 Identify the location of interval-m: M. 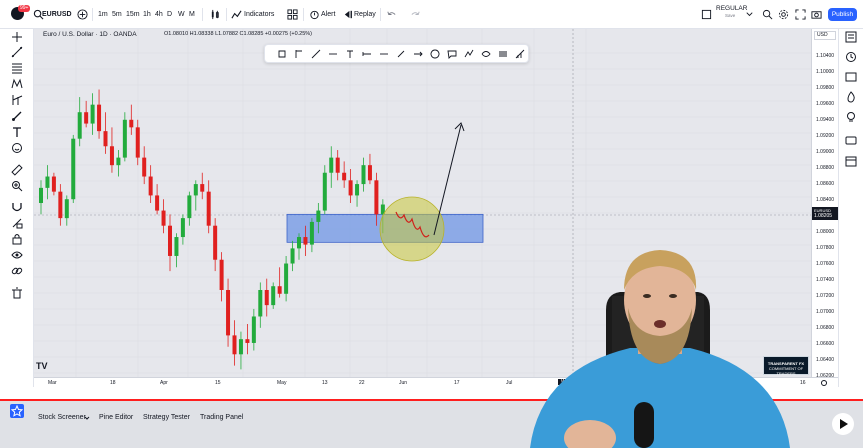
(192, 14).